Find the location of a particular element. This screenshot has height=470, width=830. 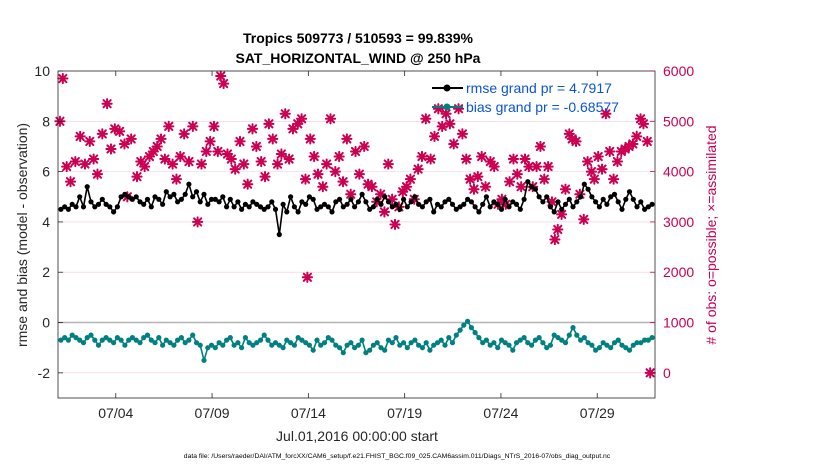

x-axis-label: Jul.01,2016 00:00:00 start is located at coordinates (357, 436).